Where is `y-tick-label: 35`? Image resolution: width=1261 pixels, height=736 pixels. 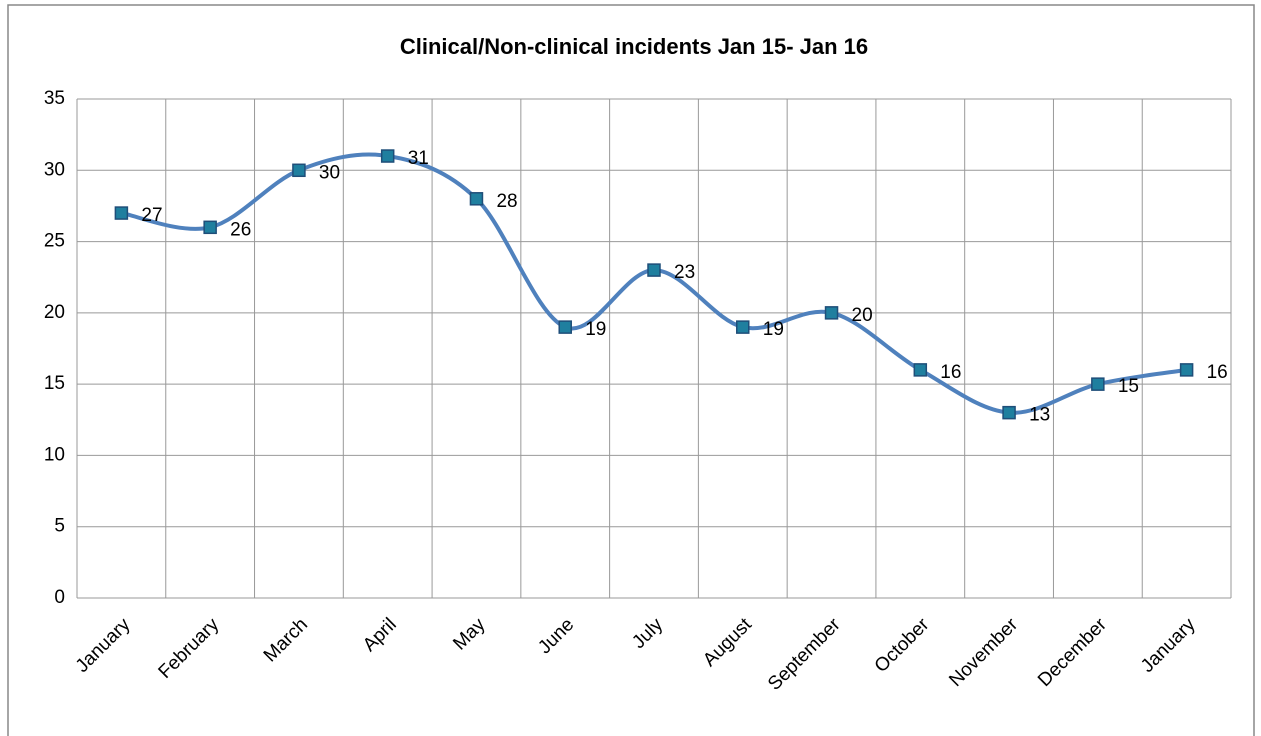
y-tick-label: 35 is located at coordinates (54, 98).